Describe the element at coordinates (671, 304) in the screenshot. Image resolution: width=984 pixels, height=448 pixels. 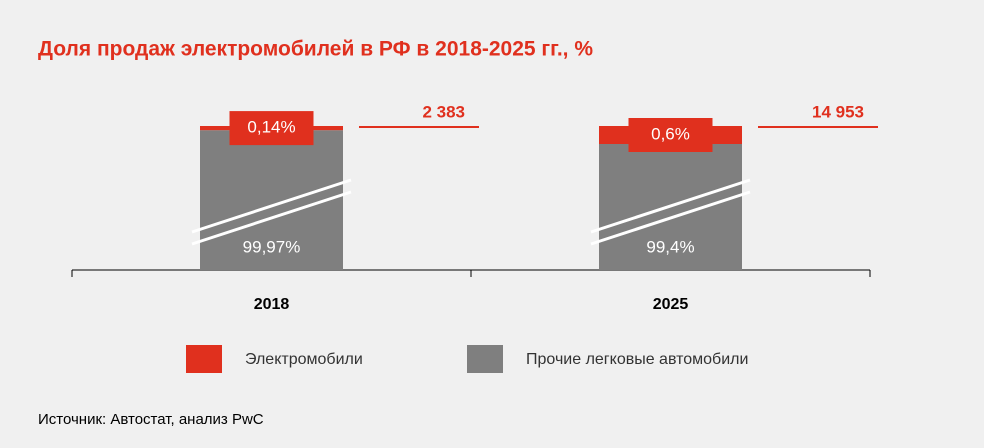
I see `x-tick-label: 2025` at that location.